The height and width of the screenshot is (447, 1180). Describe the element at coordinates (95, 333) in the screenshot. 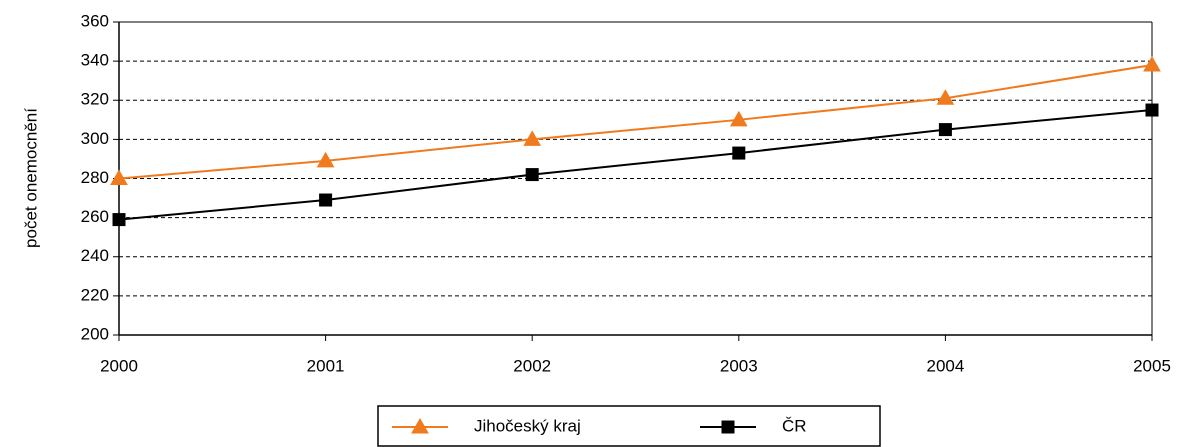

I see `y-tick-label: 200` at that location.